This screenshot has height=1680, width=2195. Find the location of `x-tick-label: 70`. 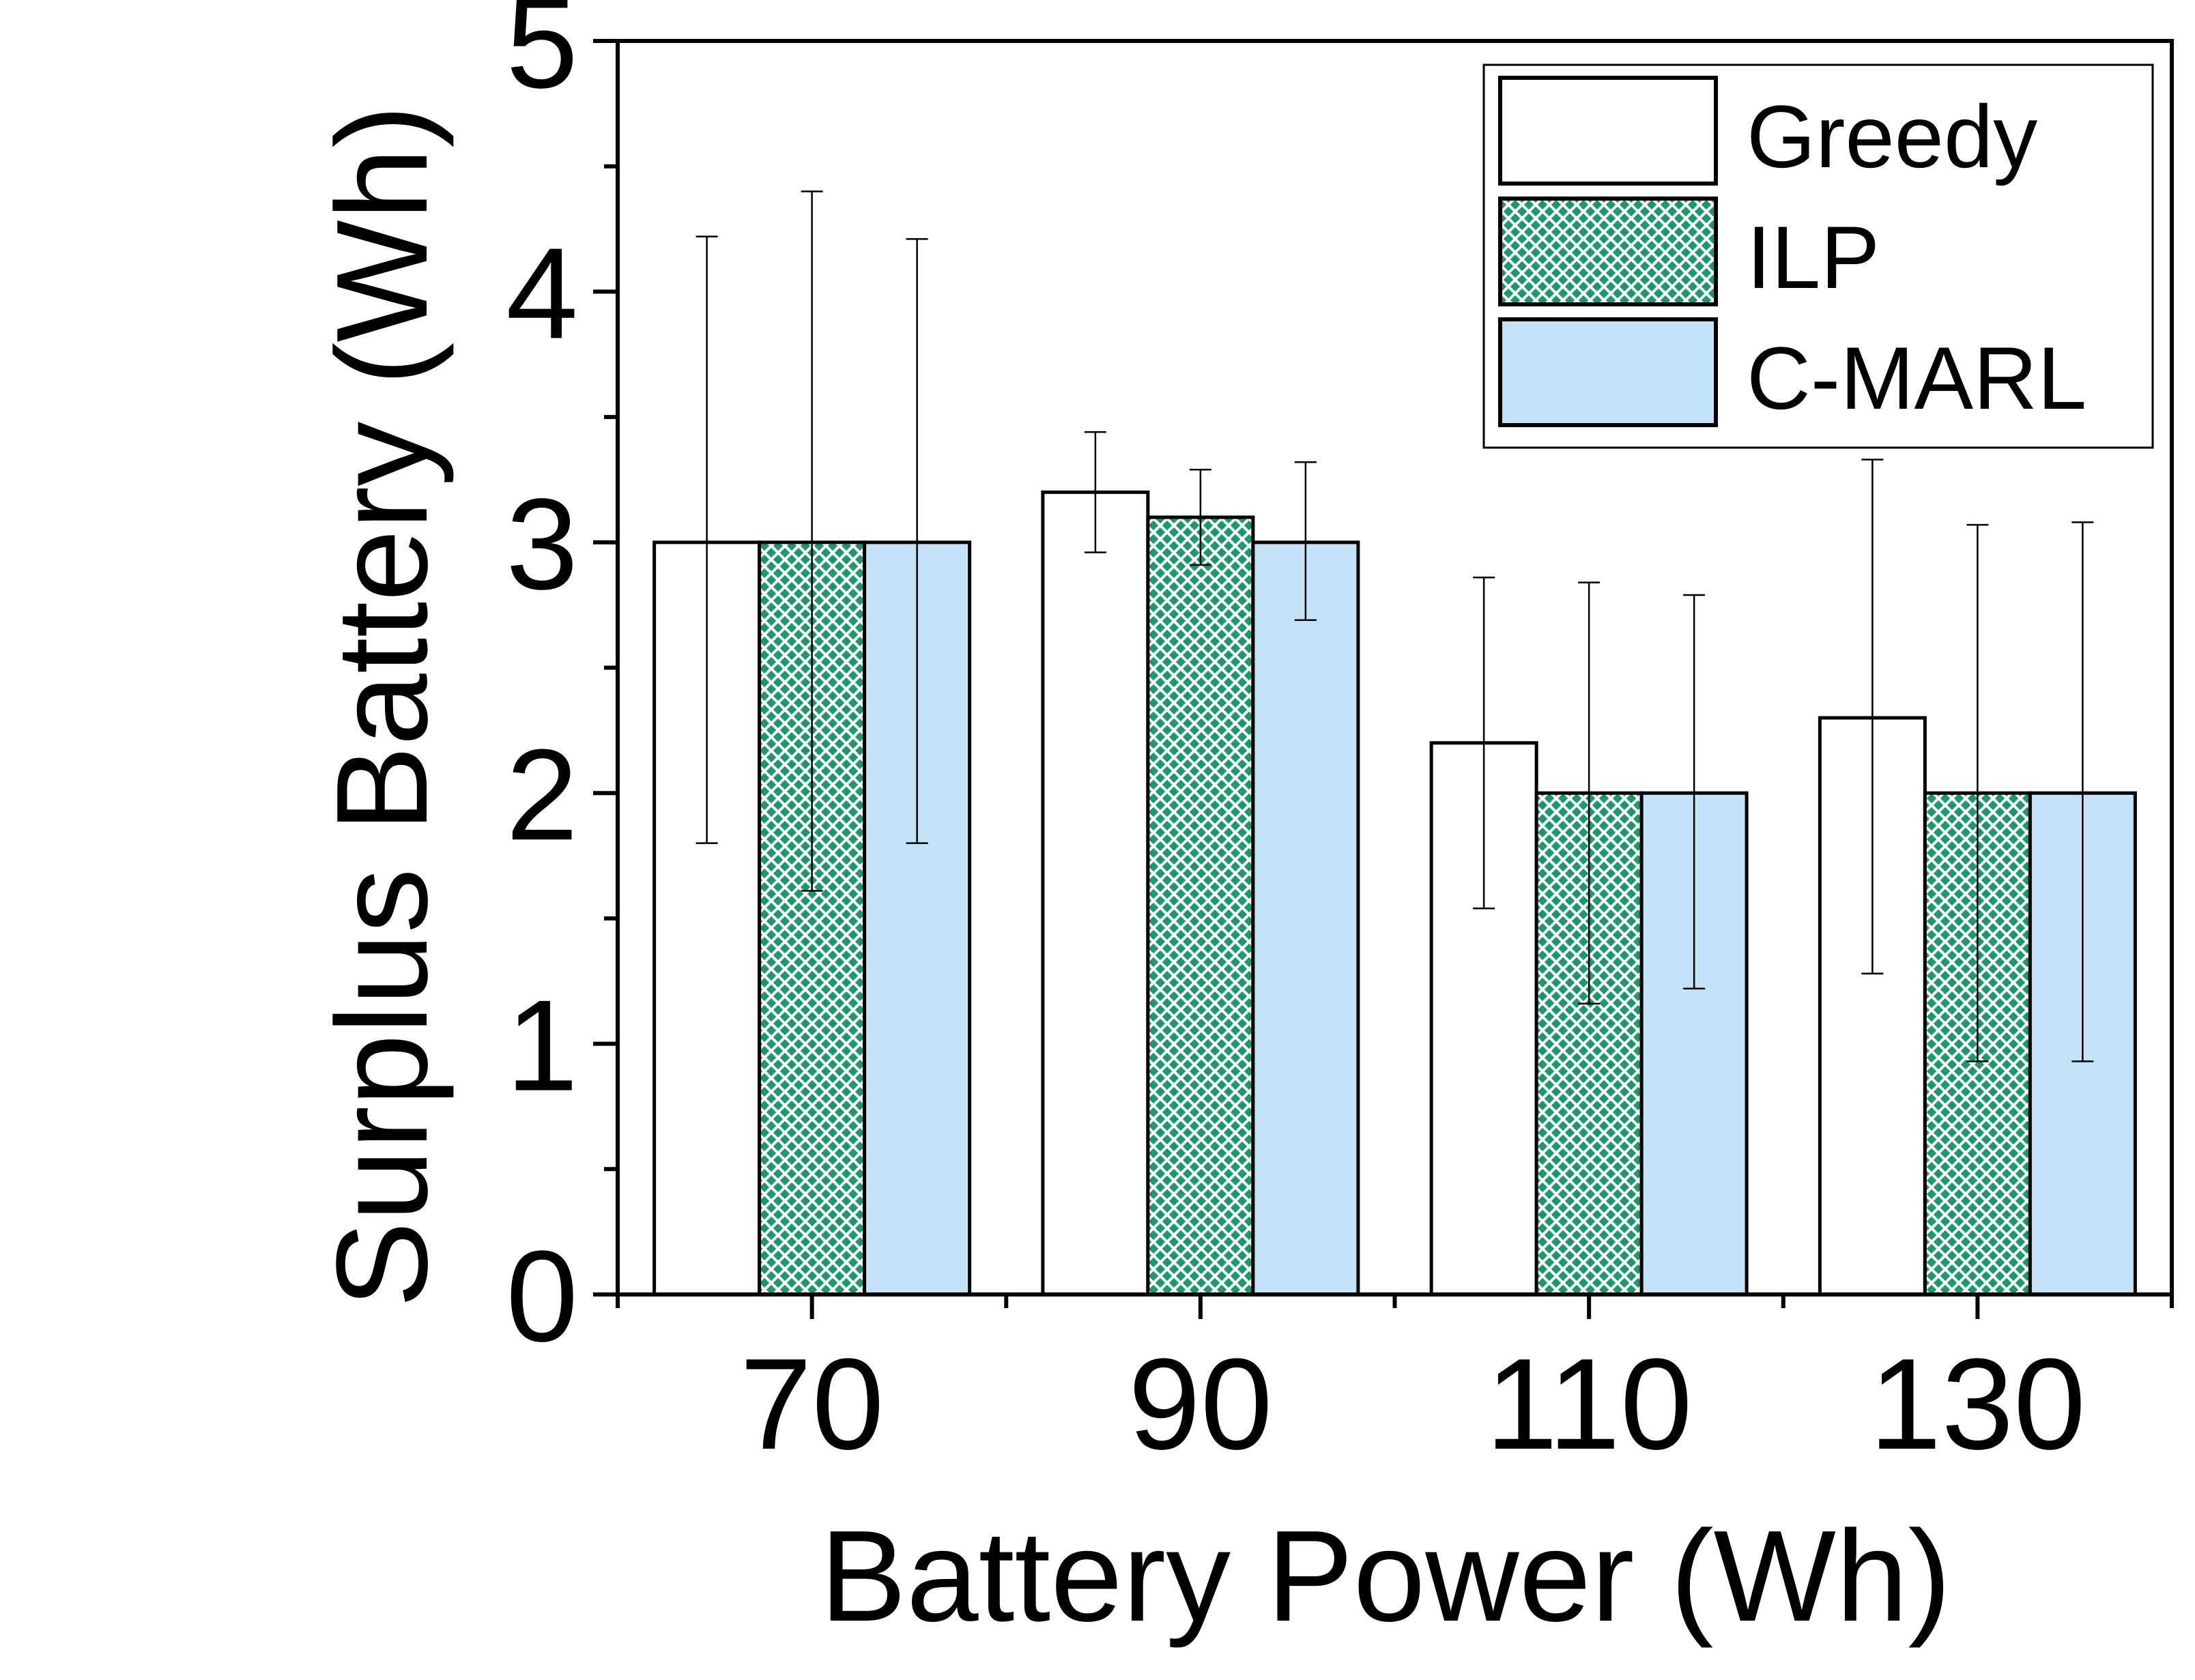

x-tick-label: 70 is located at coordinates (812, 1404).